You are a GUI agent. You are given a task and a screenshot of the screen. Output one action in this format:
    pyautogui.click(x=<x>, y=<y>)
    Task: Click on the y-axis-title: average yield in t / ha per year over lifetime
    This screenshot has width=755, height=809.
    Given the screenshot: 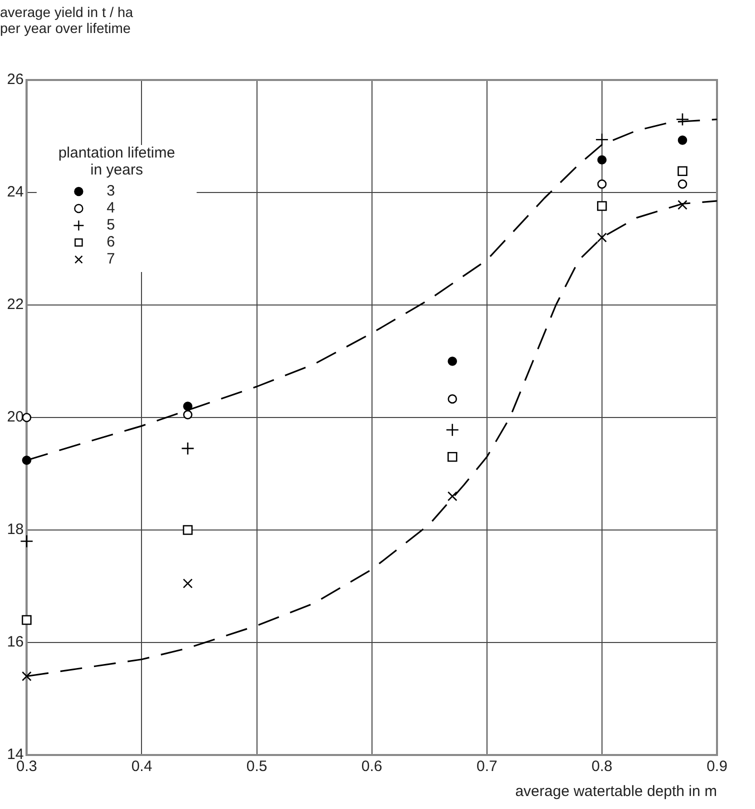 What is the action you would take?
    pyautogui.click(x=67, y=20)
    